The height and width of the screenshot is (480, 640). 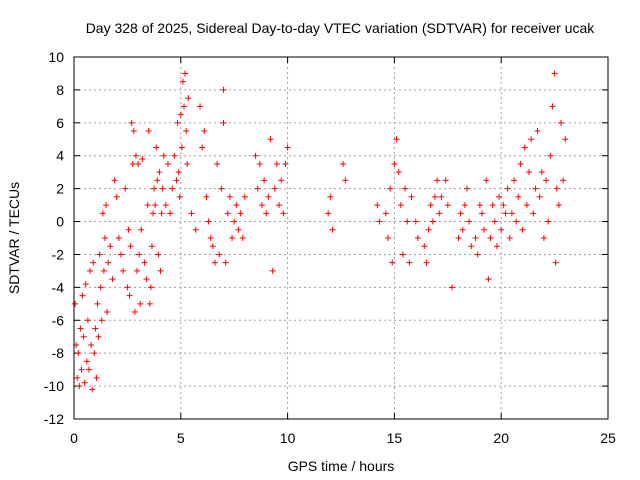 What do you see at coordinates (60, 123) in the screenshot?
I see `y-tick-label: 6` at bounding box center [60, 123].